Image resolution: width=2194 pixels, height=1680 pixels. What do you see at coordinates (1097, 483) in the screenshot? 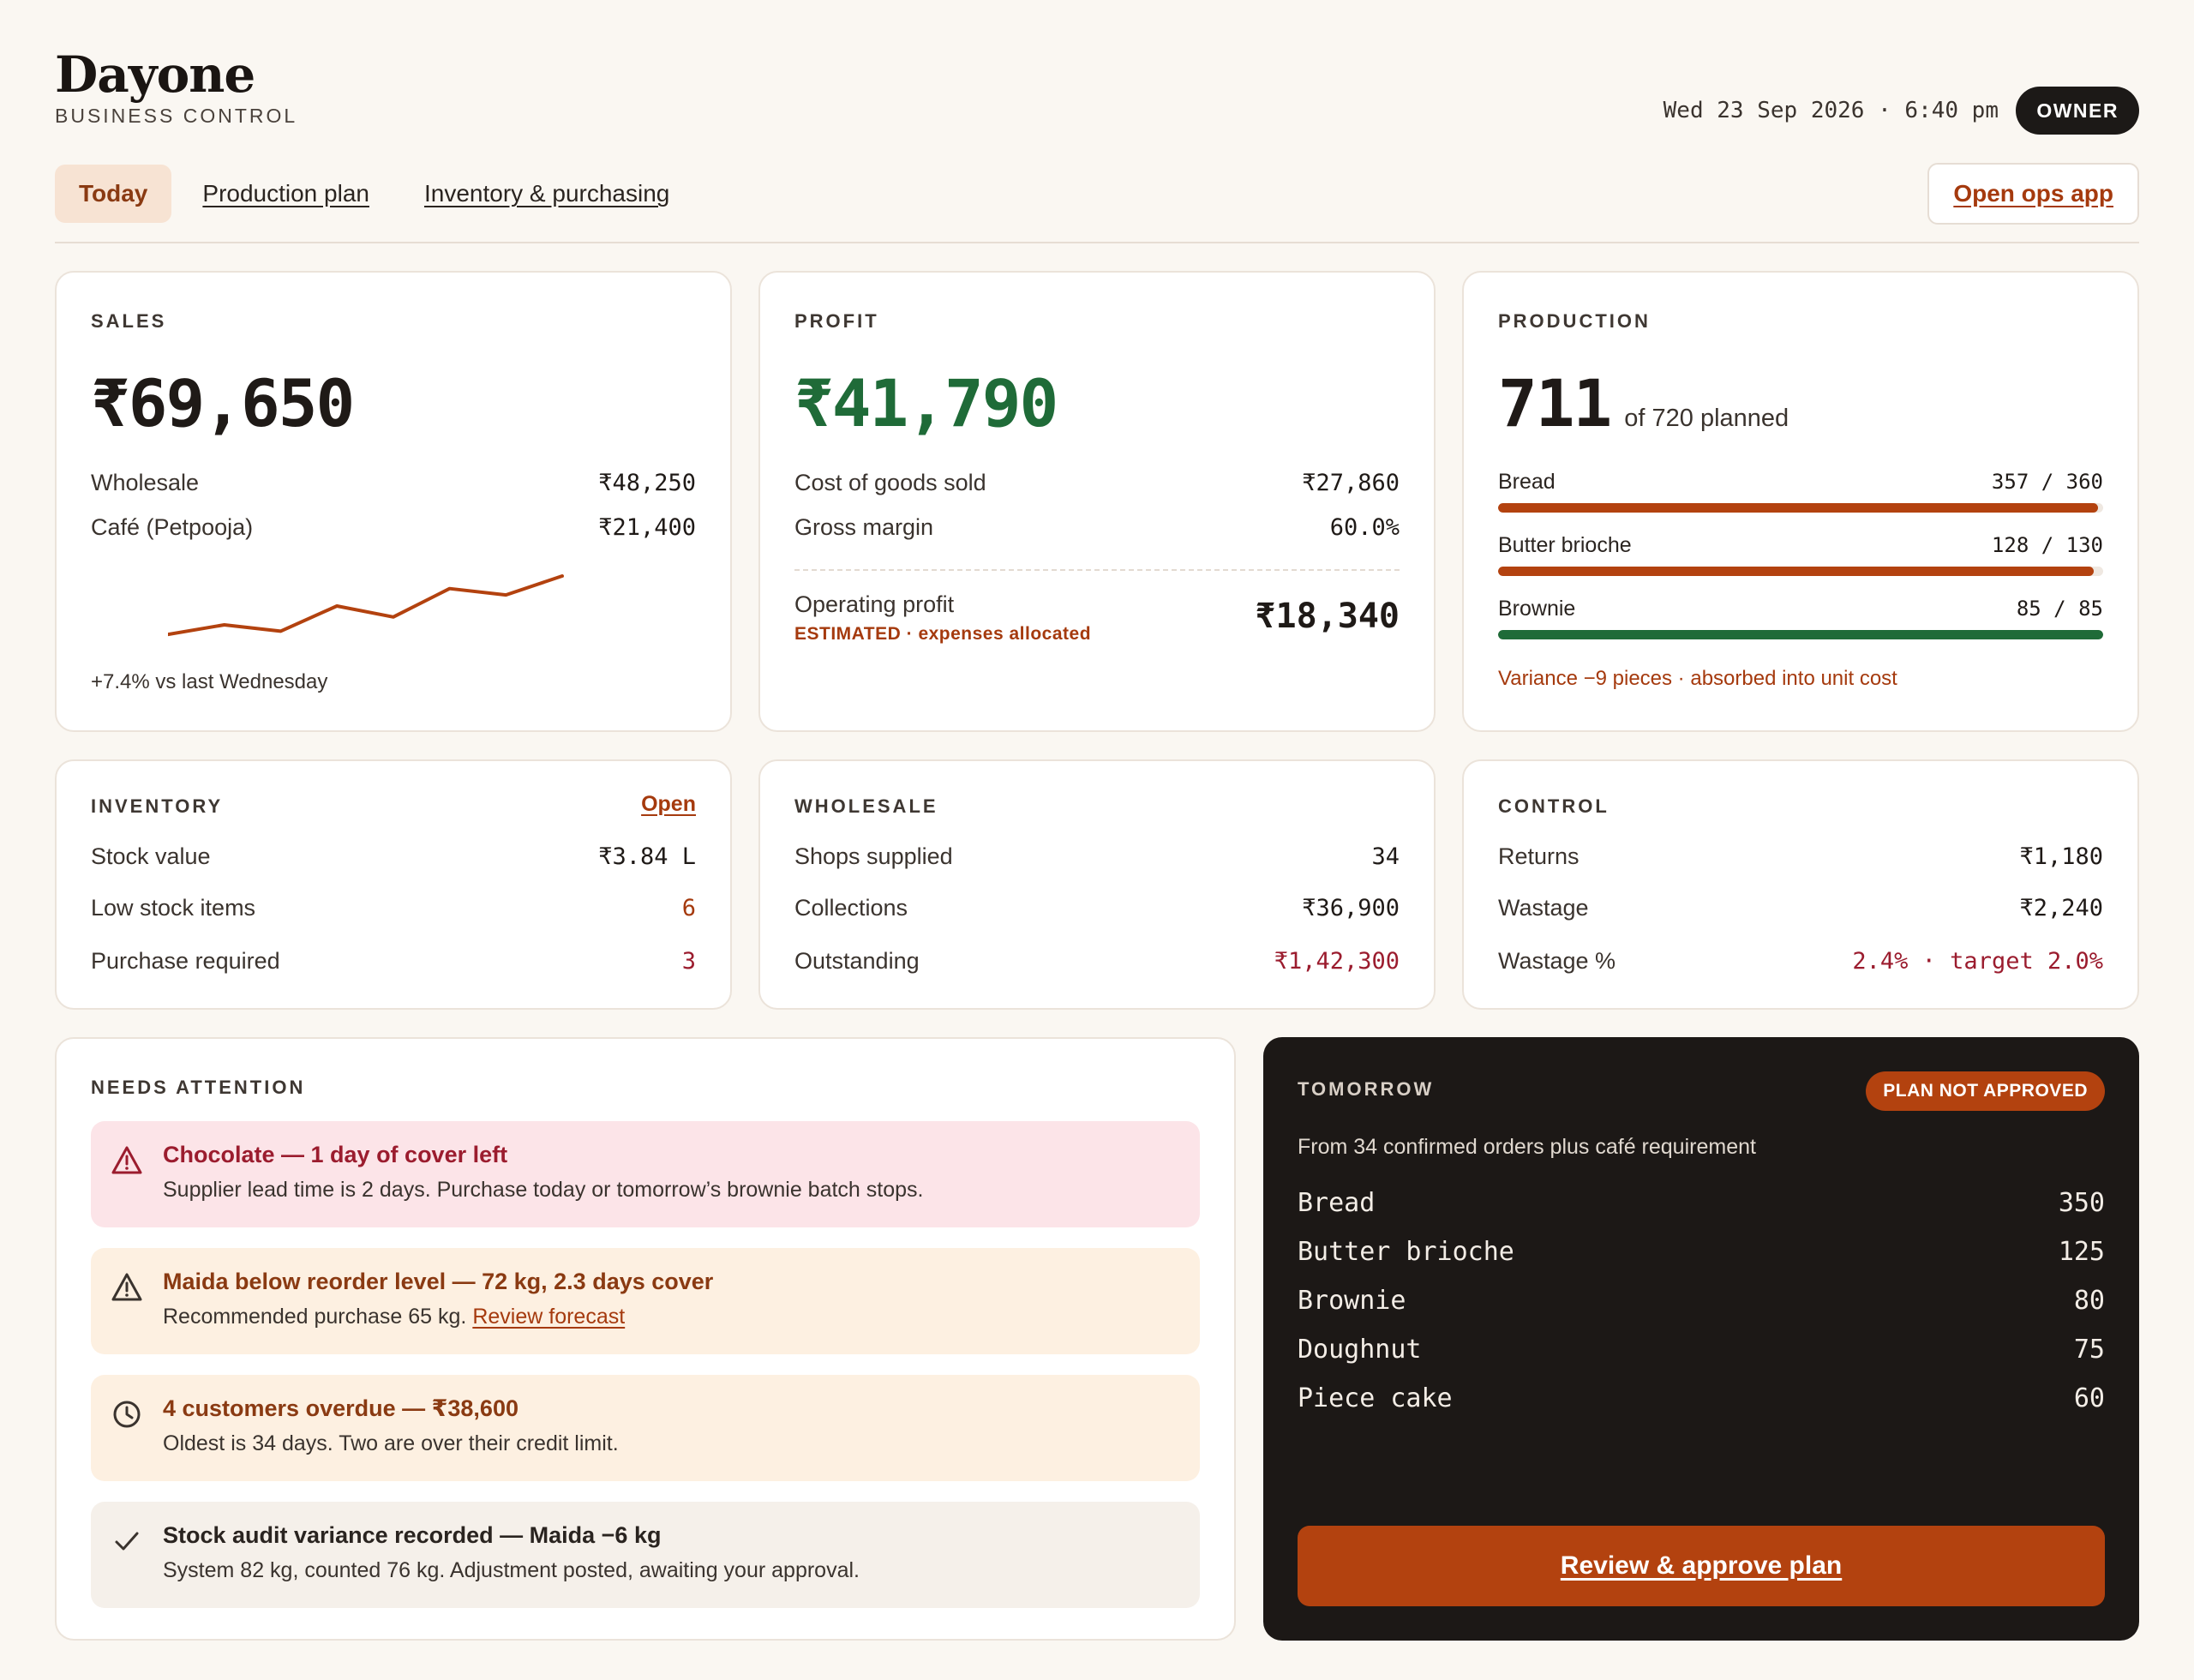
I see `profit-row-cogs: Cost of goods sold ₹27,860` at bounding box center [1097, 483].